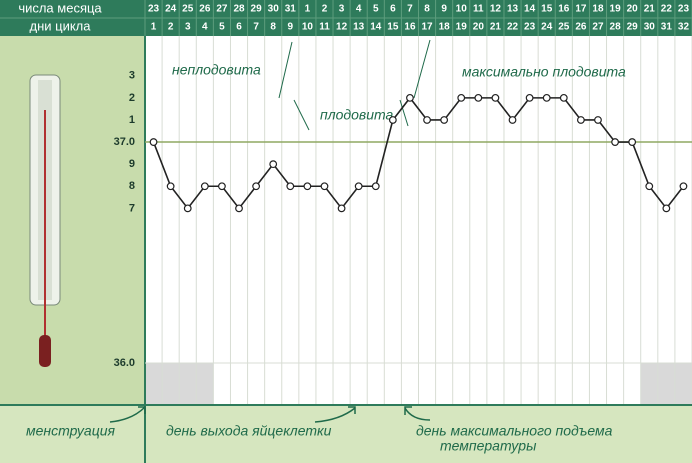  What do you see at coordinates (410, 9) in the screenshot?
I see `date-label: 7` at bounding box center [410, 9].